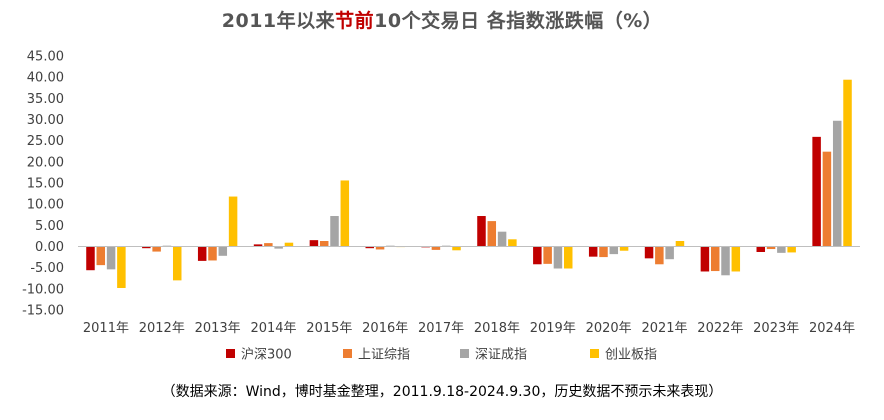  I want to click on x-tick-label: 2011年, so click(106, 328).